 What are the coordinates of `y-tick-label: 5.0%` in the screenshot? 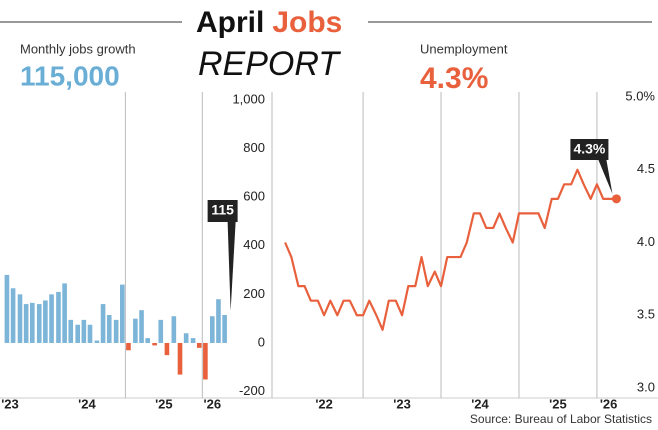 It's located at (640, 95).